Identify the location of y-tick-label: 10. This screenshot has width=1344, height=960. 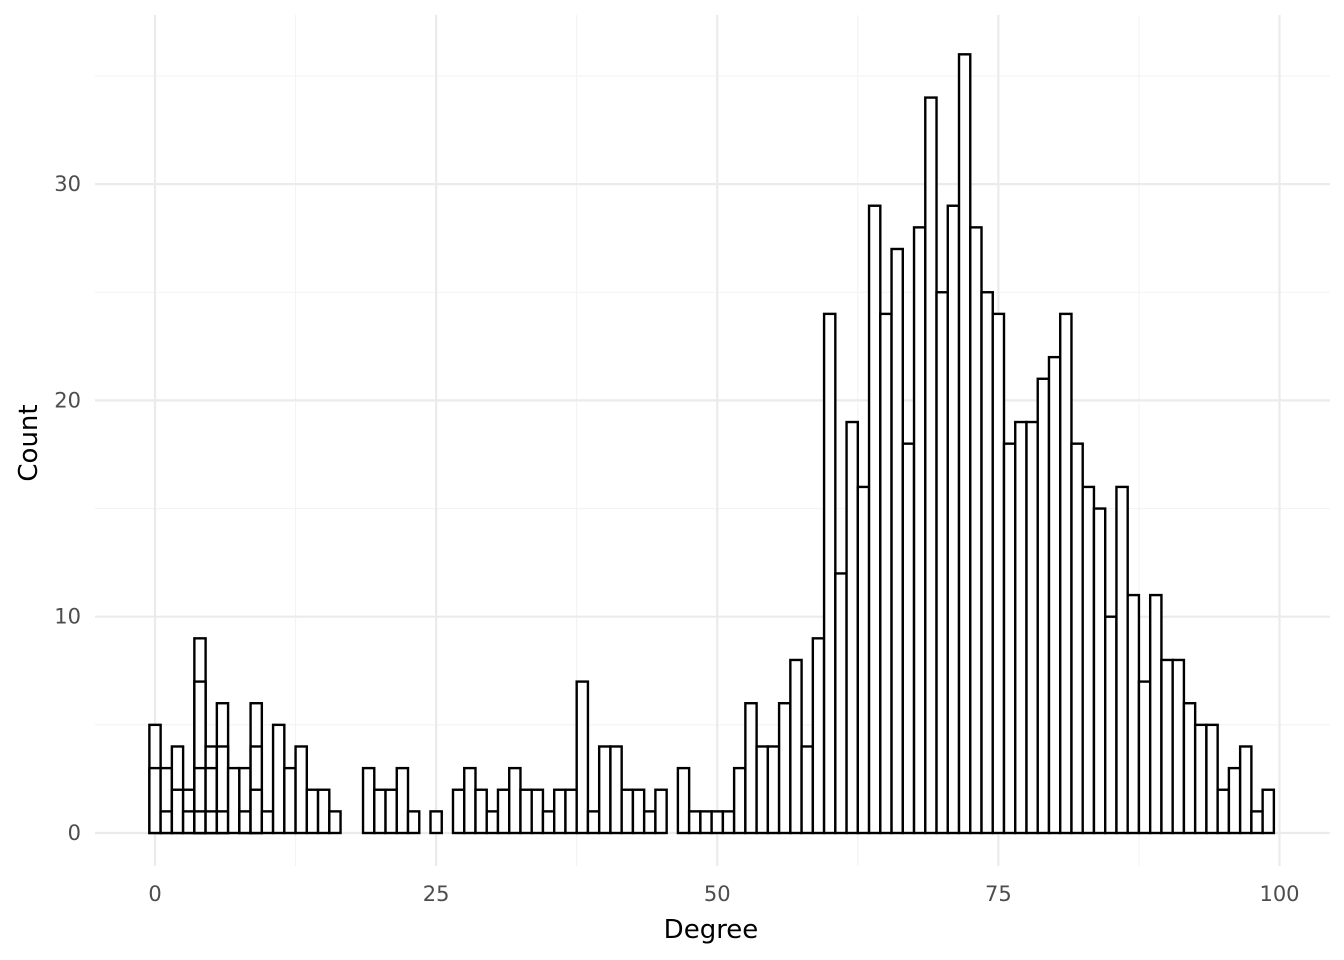
(67, 617).